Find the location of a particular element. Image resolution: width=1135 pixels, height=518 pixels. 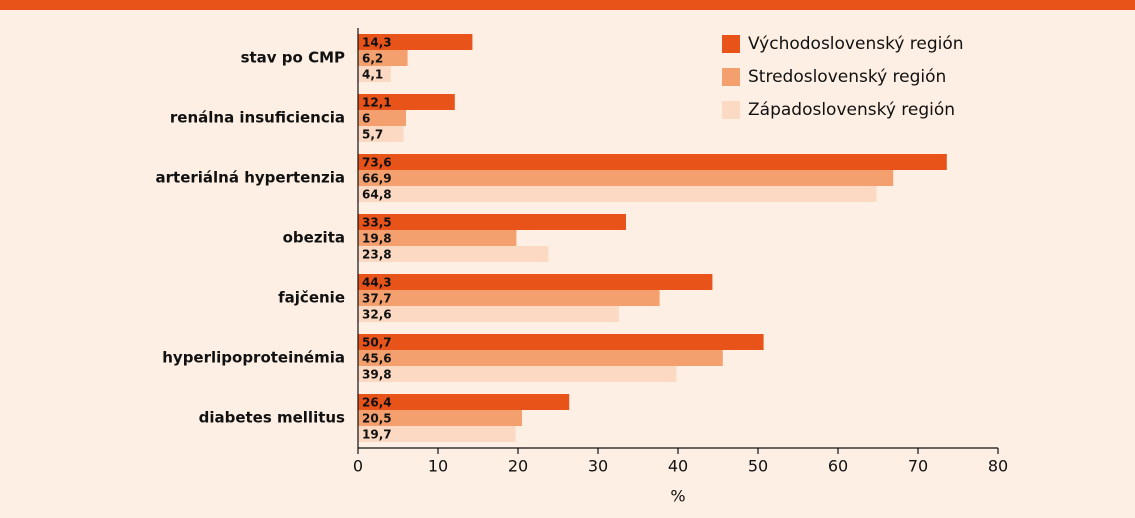

legend-label: Západoslovenský región is located at coordinates (851, 110).